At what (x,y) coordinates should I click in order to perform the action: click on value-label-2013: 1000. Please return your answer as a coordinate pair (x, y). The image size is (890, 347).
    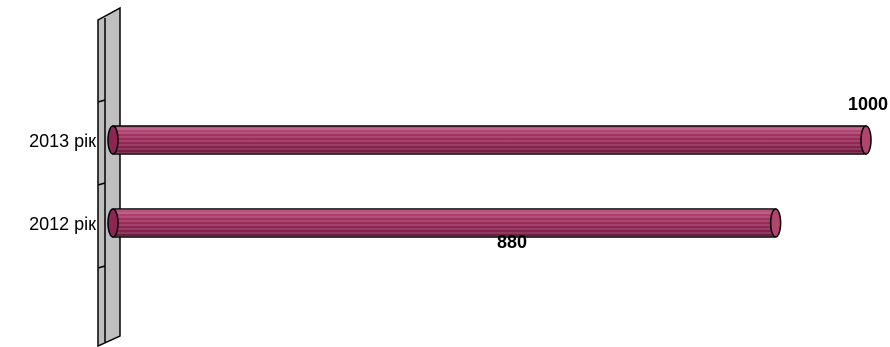
    Looking at the image, I should click on (868, 104).